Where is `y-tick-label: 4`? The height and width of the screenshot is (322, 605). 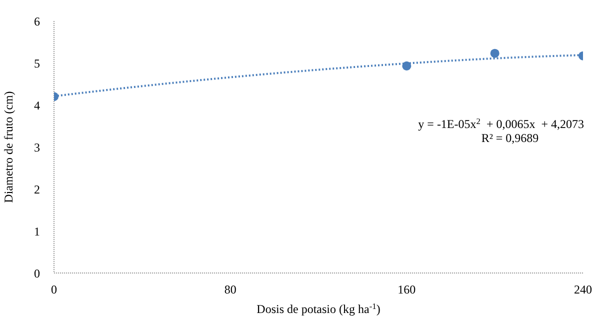
y-tick-label: 4 is located at coordinates (37, 105).